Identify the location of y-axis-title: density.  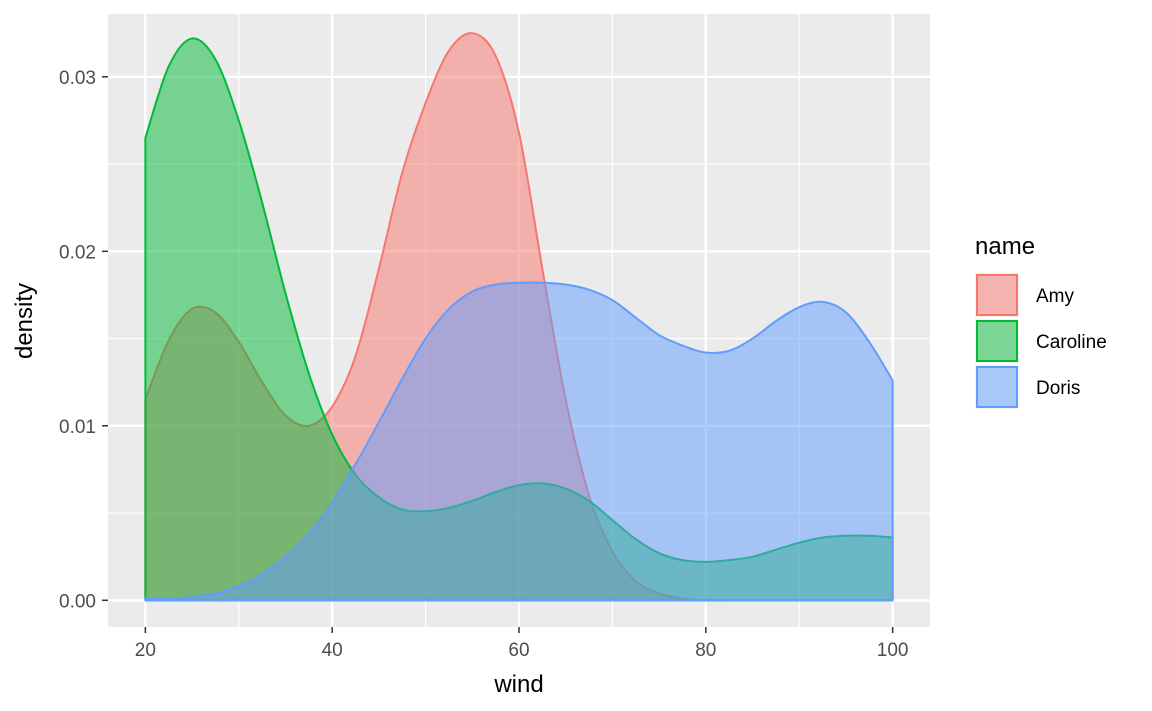
(24, 321).